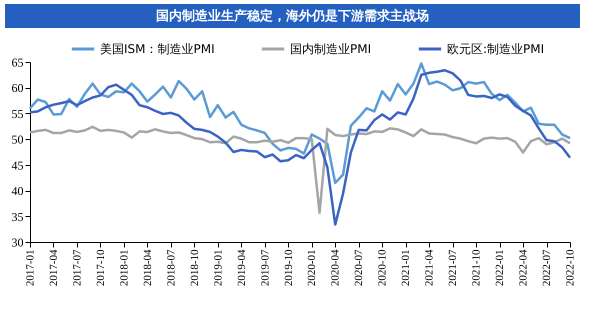 The height and width of the screenshot is (330, 600). What do you see at coordinates (547, 267) in the screenshot?
I see `x-tick-label: 2022-07` at bounding box center [547, 267].